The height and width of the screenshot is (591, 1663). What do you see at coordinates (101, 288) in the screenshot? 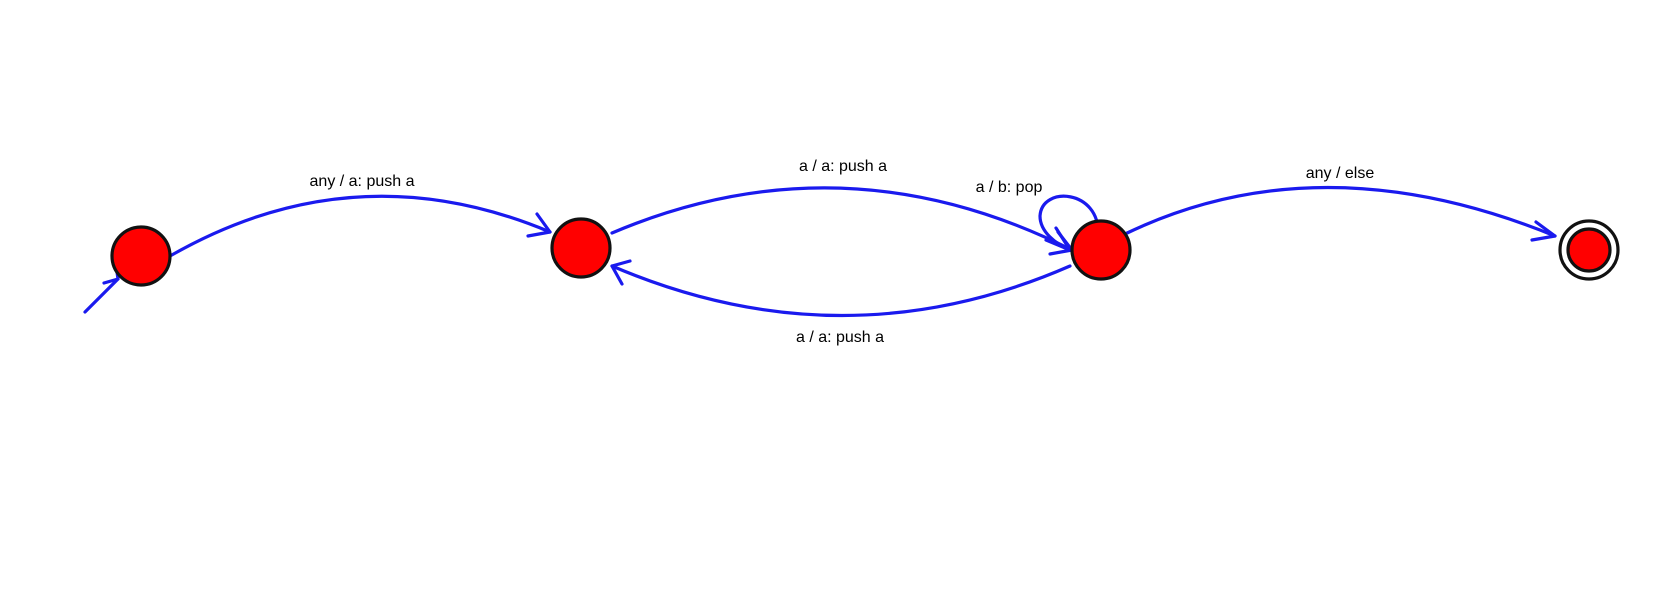
I see `initial-arrow` at bounding box center [101, 288].